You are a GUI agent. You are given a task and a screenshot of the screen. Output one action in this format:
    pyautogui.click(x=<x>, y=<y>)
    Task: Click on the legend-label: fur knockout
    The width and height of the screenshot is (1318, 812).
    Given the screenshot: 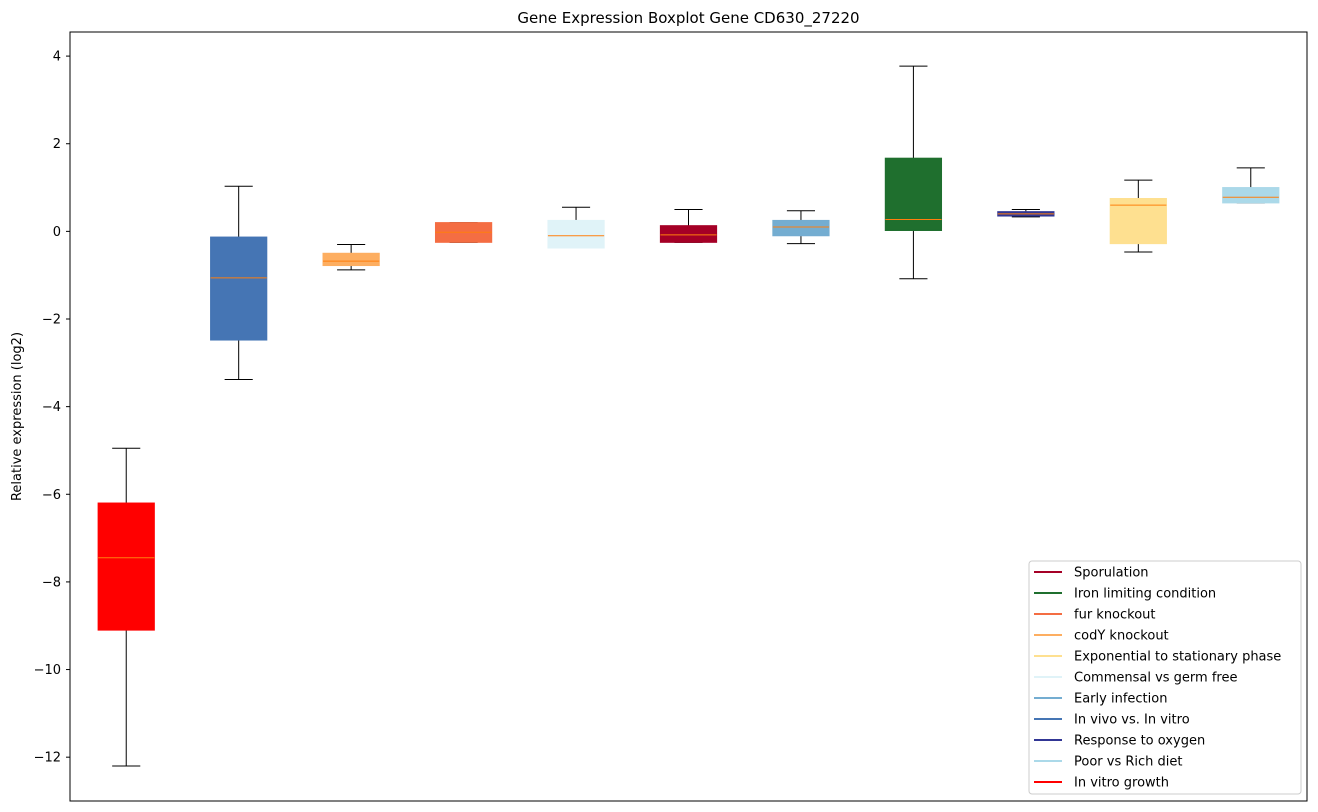 What is the action you would take?
    pyautogui.click(x=1115, y=615)
    